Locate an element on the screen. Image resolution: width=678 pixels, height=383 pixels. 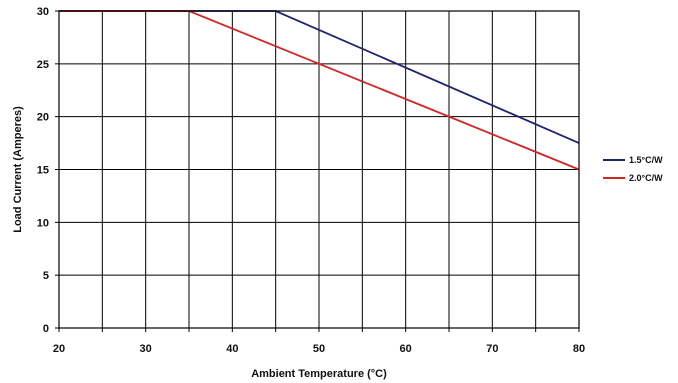
x-tick-label: 60 is located at coordinates (406, 349).